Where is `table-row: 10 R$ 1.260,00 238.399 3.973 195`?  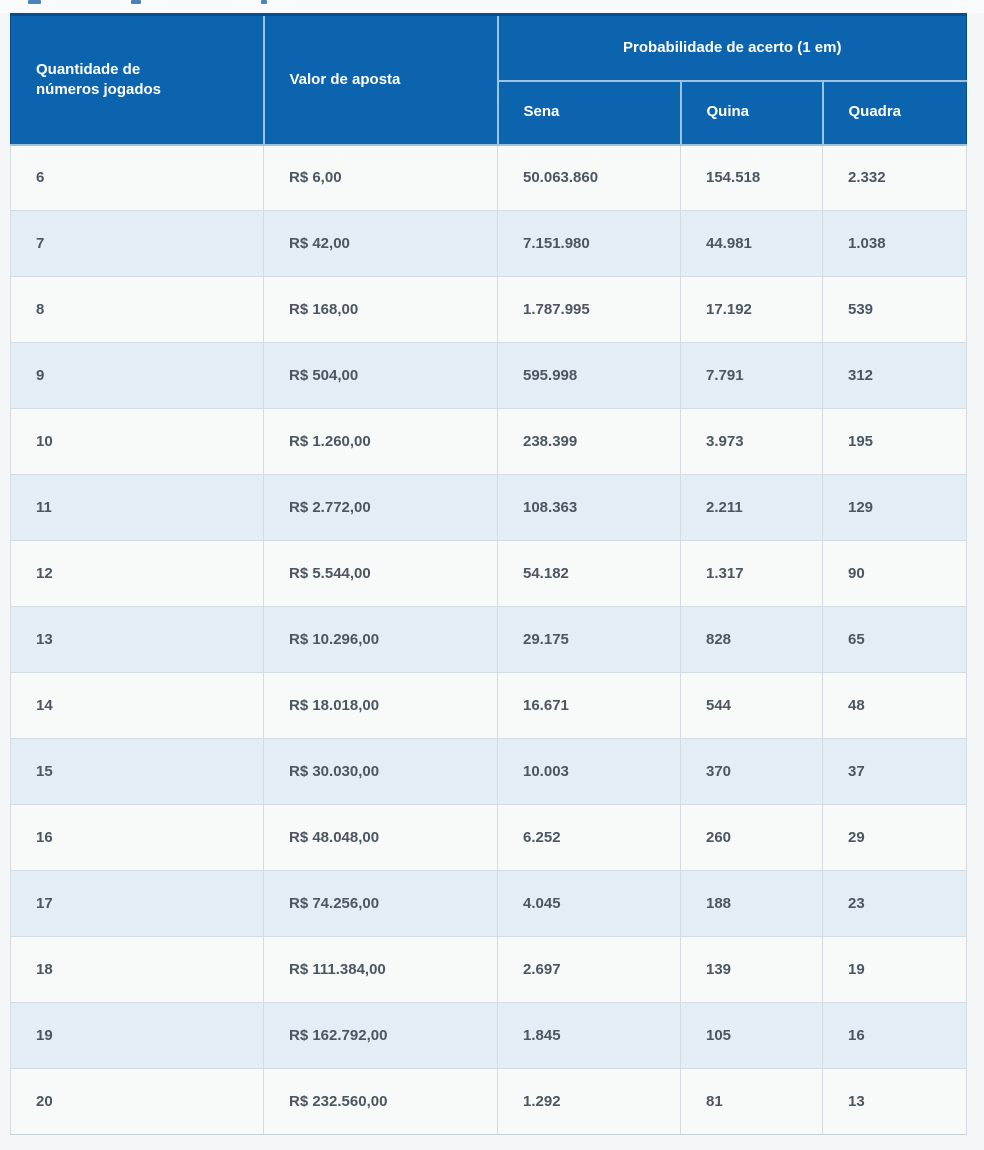
table-row: 10 R$ 1.260,00 238.399 3.973 195 is located at coordinates (489, 441).